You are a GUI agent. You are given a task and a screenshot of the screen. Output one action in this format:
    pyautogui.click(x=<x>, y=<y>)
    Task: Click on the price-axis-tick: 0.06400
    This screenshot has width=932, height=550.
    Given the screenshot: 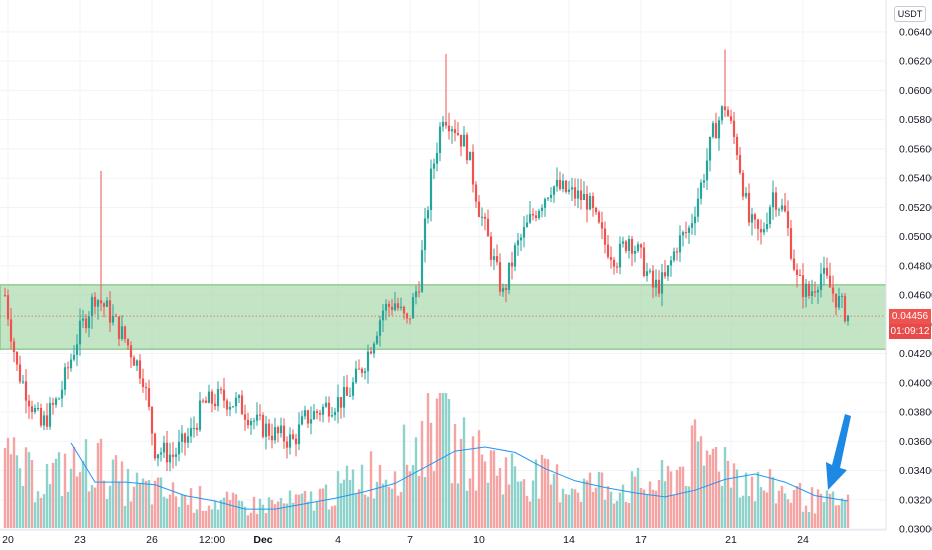 What is the action you would take?
    pyautogui.click(x=915, y=32)
    